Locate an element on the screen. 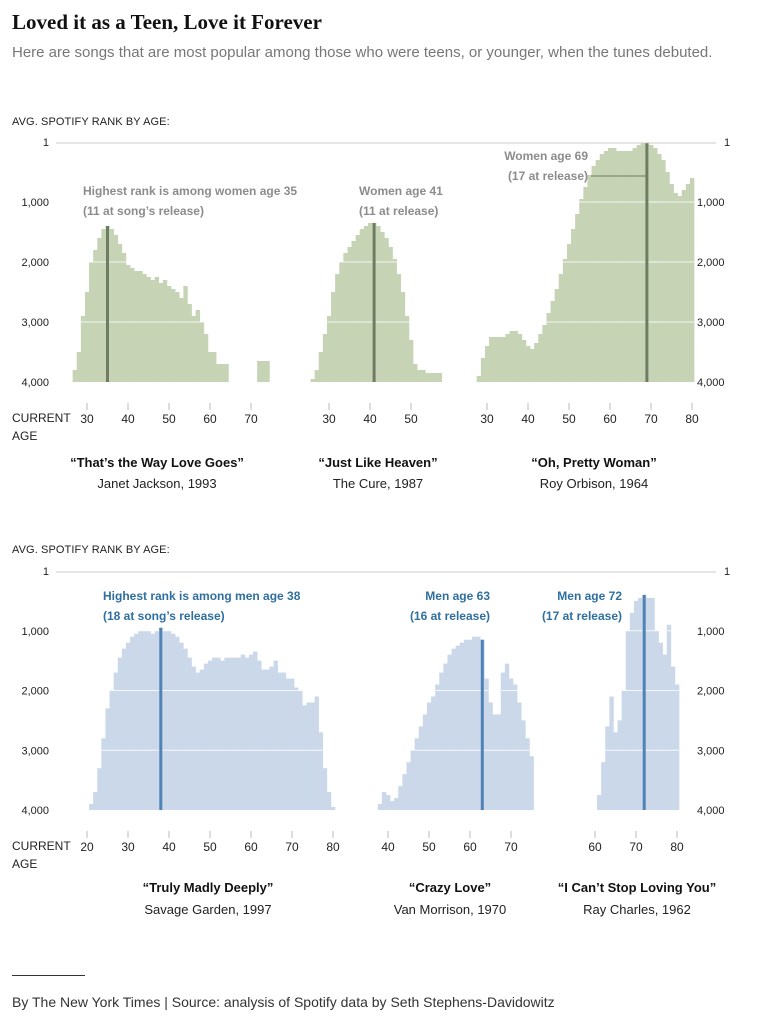  x-tick-label: 50 is located at coordinates (429, 847).